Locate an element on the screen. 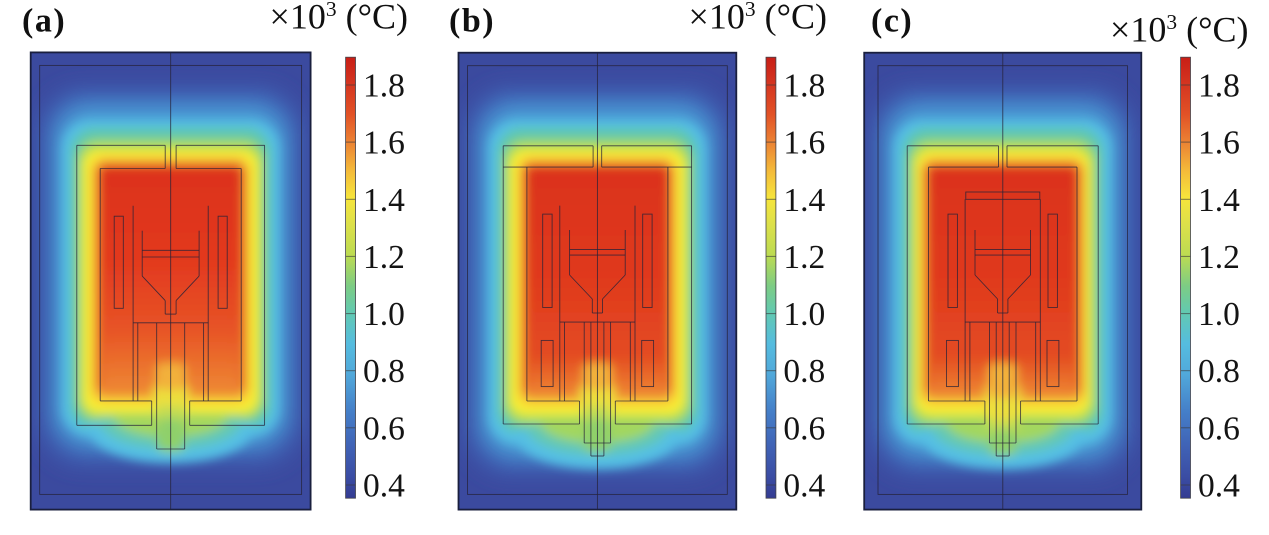 The image size is (1269, 535). svg-text: (c) is located at coordinates (892, 21).